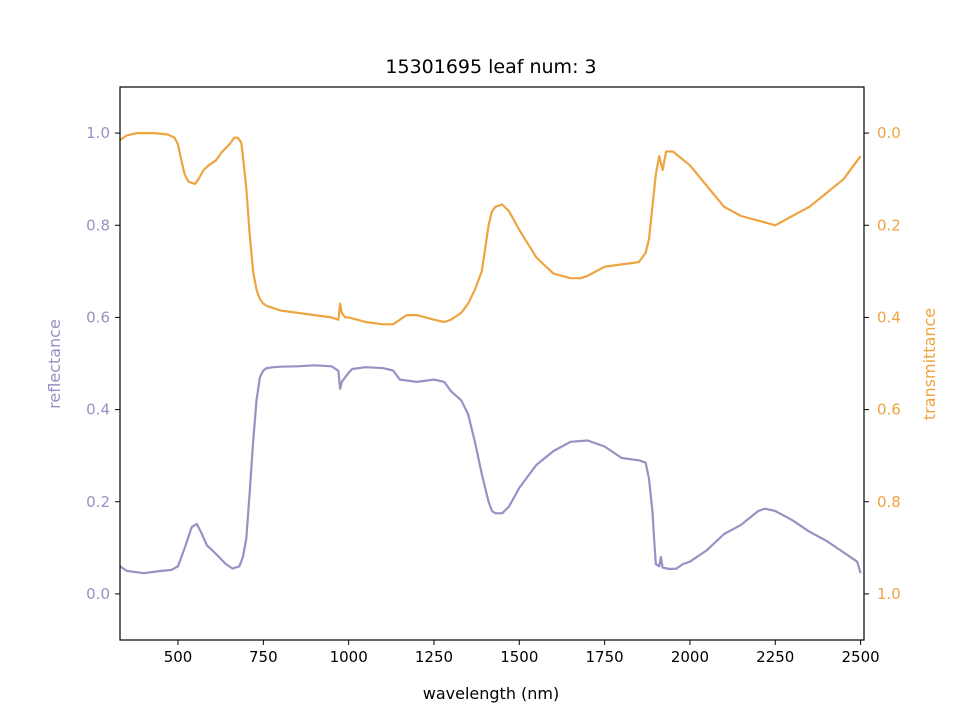  What do you see at coordinates (889, 225) in the screenshot?
I see `y-right-tick-label: 0.2` at bounding box center [889, 225].